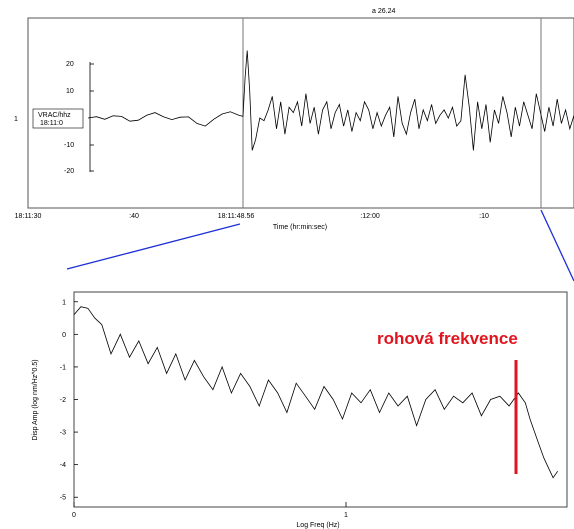 The height and width of the screenshot is (529, 574). I want to click on y-tick-label: 20, so click(70, 64).